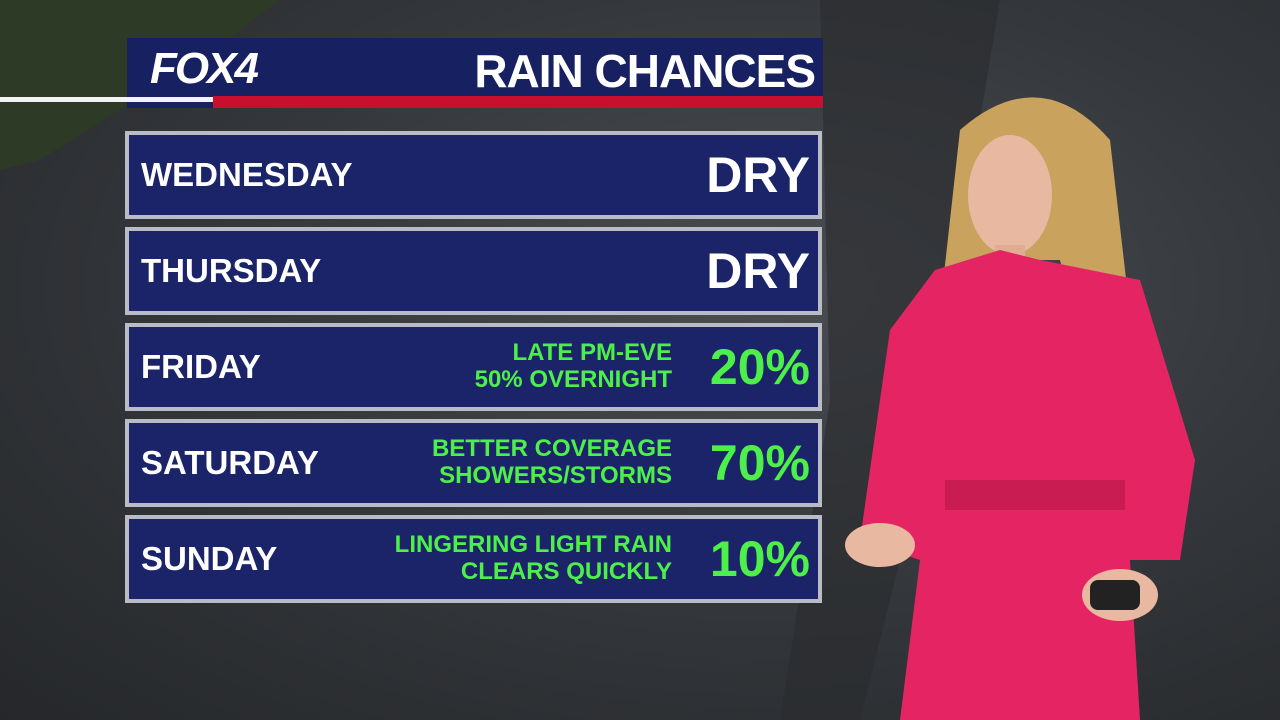 The width and height of the screenshot is (1280, 720). What do you see at coordinates (759, 559) in the screenshot?
I see `rain-chance: 10%` at bounding box center [759, 559].